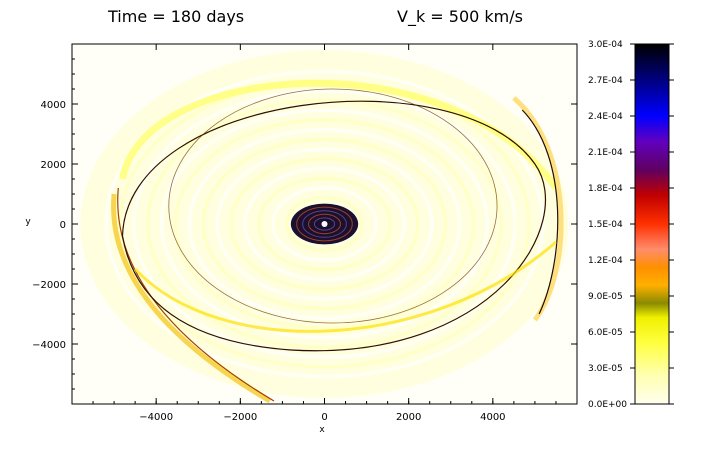  What do you see at coordinates (49, 345) in the screenshot?
I see `y-tick-label: −4000` at bounding box center [49, 345].